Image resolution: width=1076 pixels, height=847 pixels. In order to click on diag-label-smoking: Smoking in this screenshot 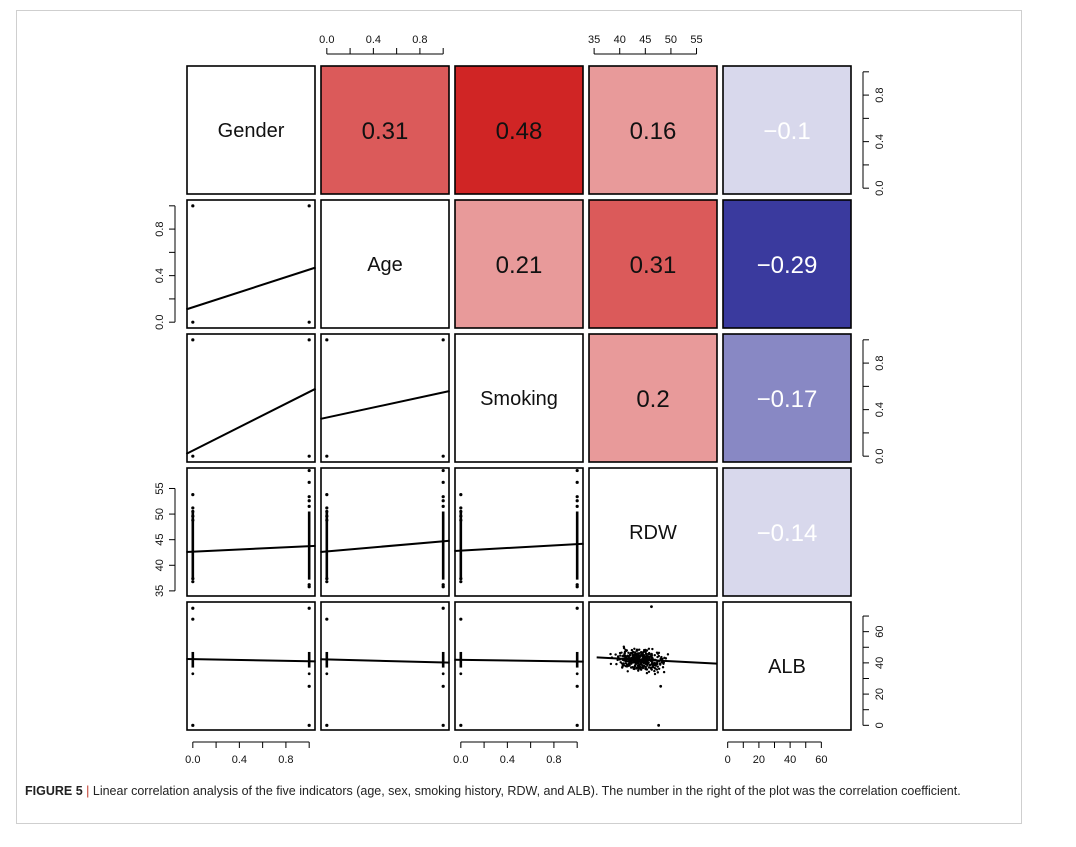, I will do `click(519, 399)`.